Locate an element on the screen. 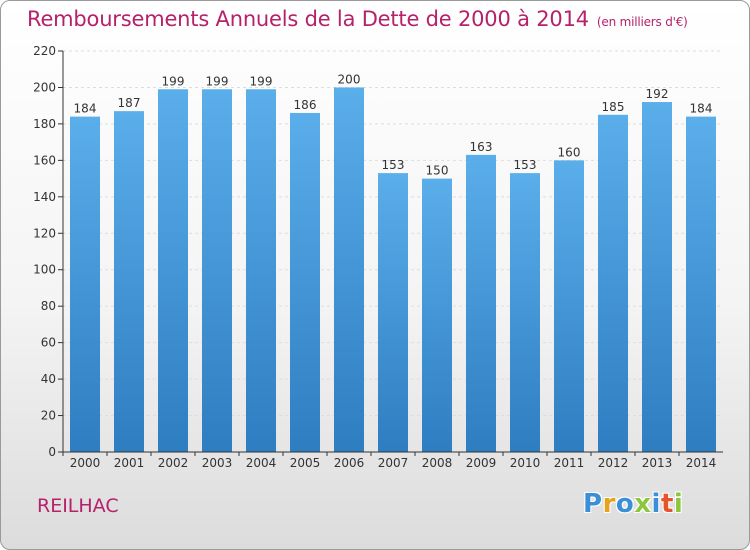  data-label: 160 is located at coordinates (569, 152).